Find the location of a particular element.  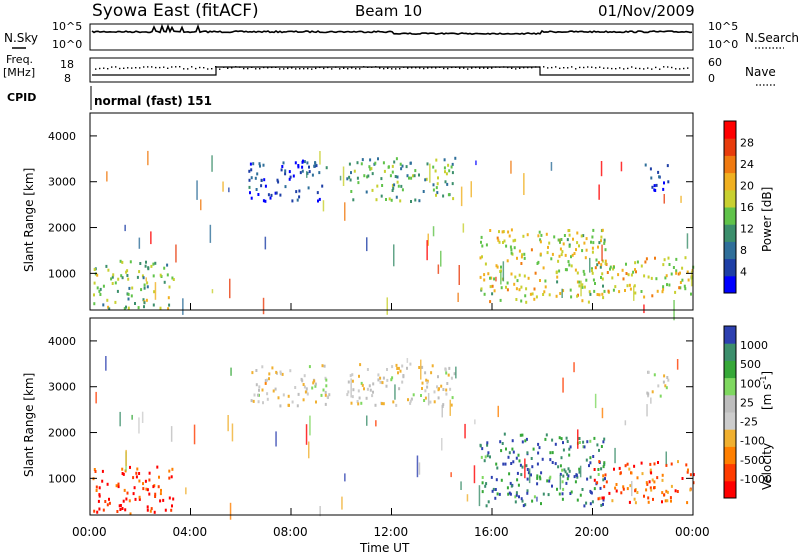

colorbar-tick-label: 25 is located at coordinates (747, 402).